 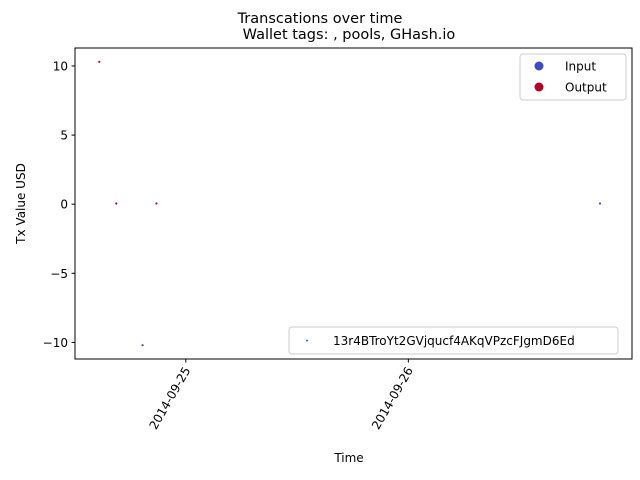 What do you see at coordinates (21, 204) in the screenshot?
I see `y-axis-label: Tx Value USD` at bounding box center [21, 204].